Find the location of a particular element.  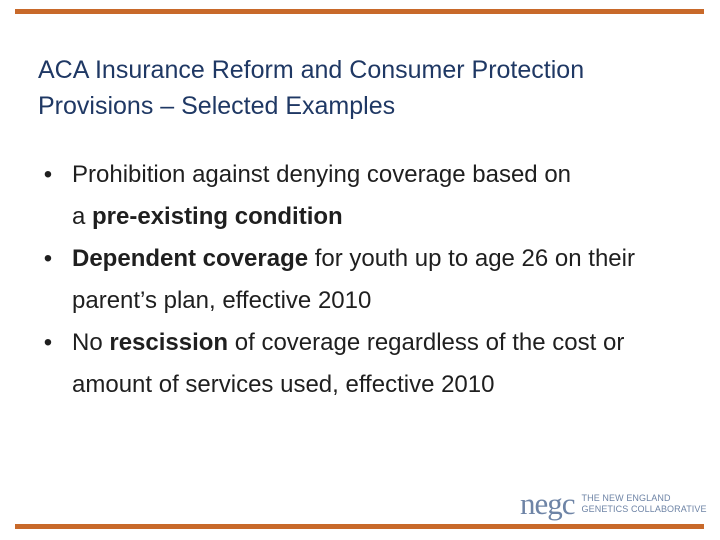

bullet-emphasis: pre-existing condition is located at coordinates (217, 216).